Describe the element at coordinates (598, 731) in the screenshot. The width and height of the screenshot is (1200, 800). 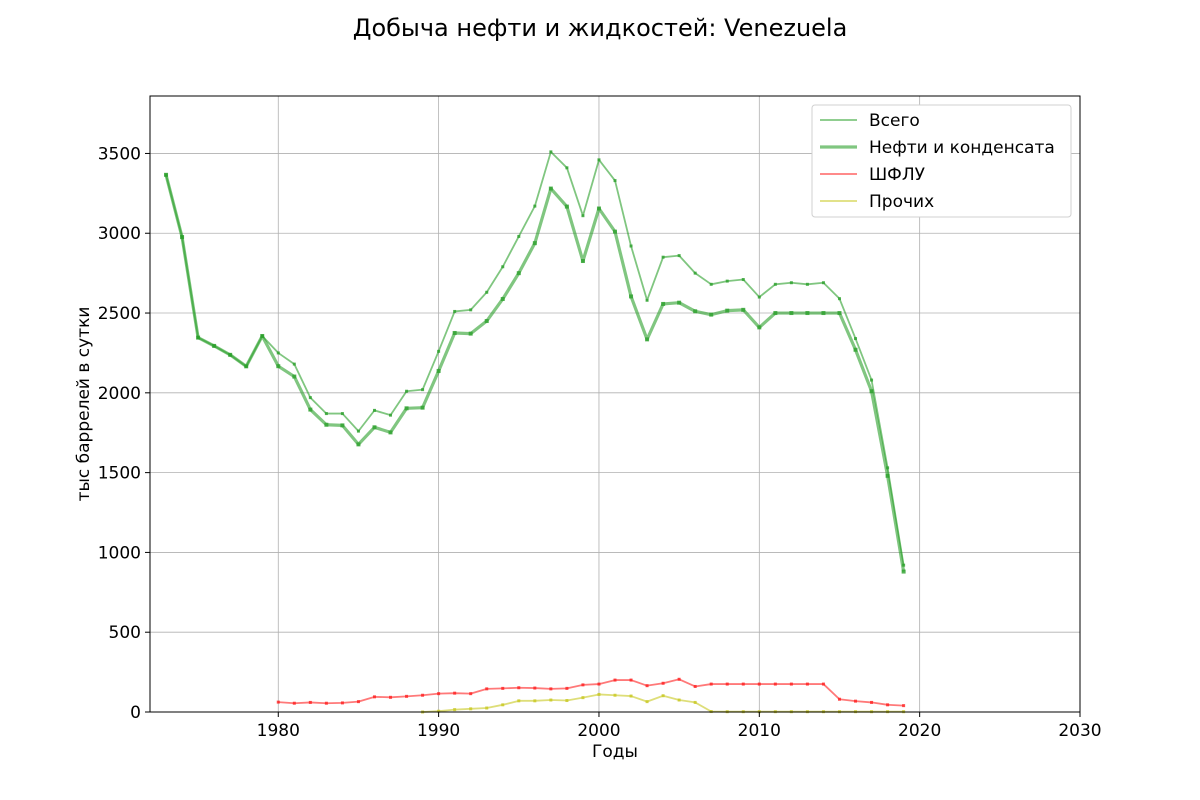
I see `x-tick-label: 2000` at that location.